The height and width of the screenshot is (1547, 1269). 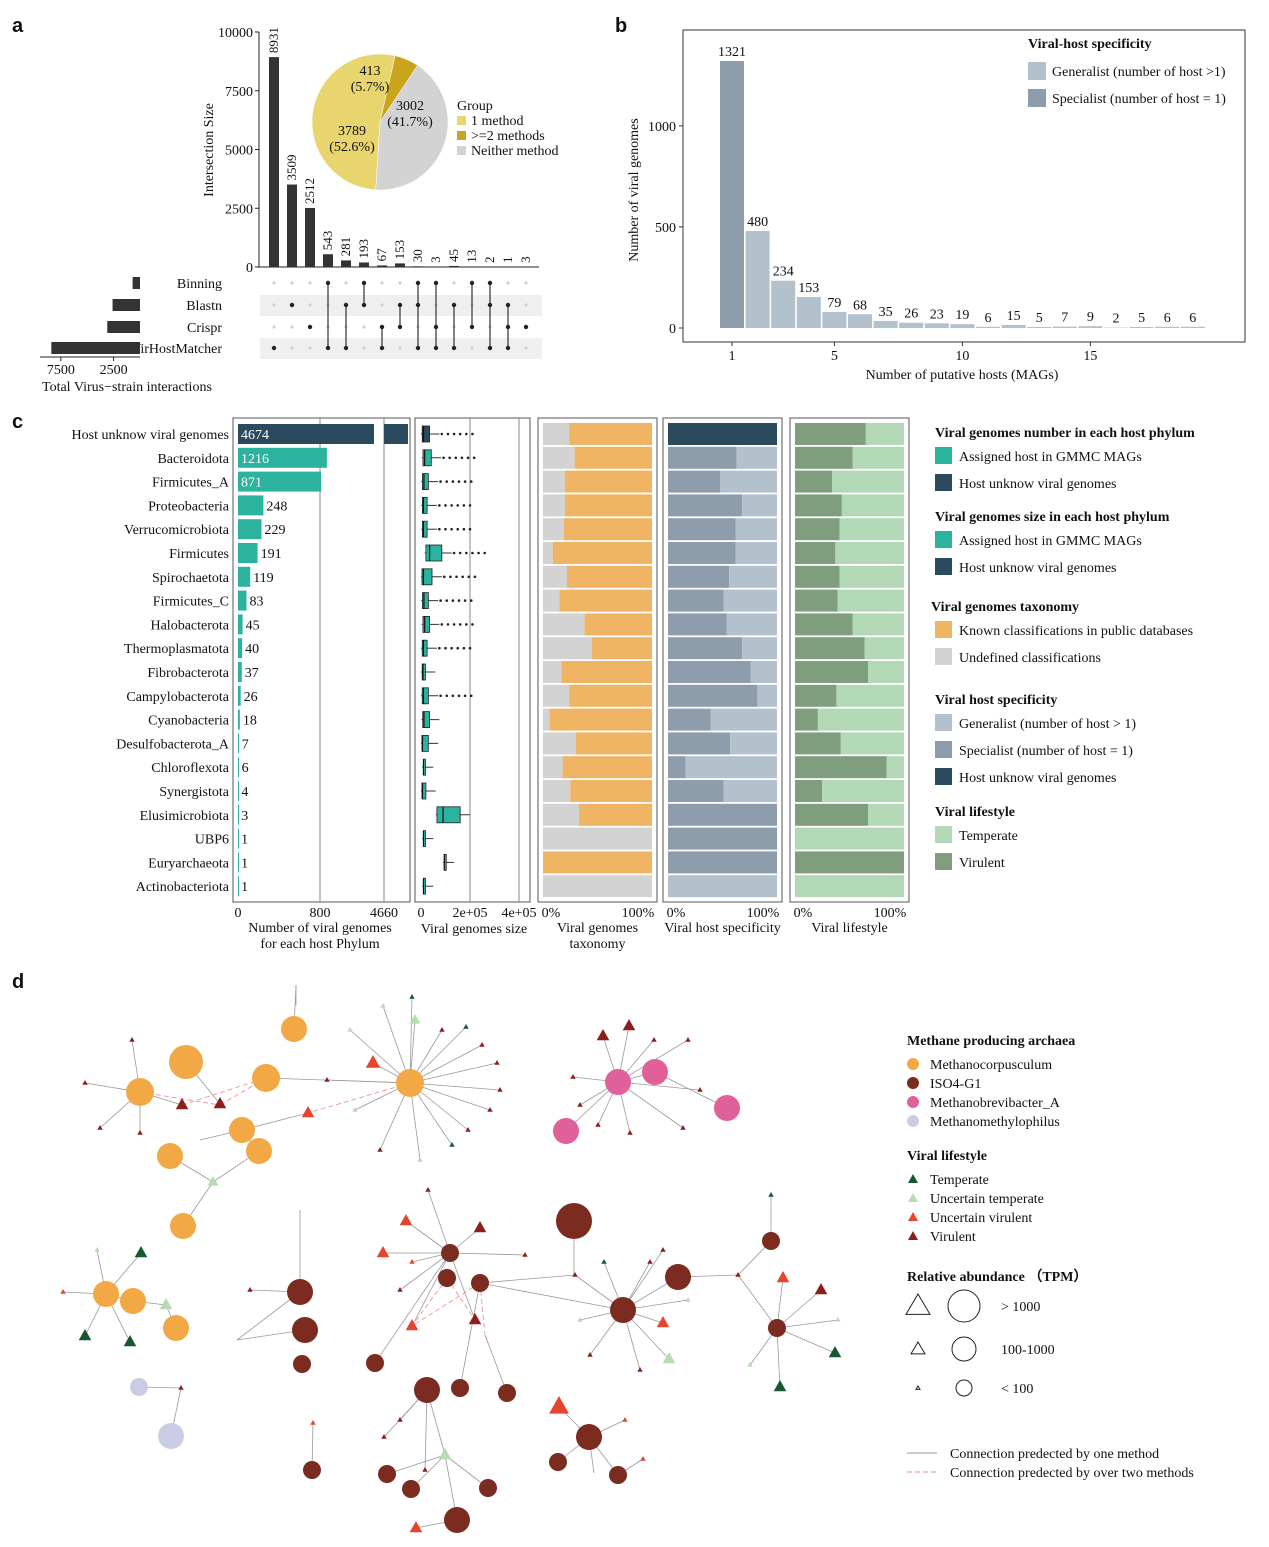 I want to click on c-specificity-tick-label: 100%, so click(x=763, y=913).